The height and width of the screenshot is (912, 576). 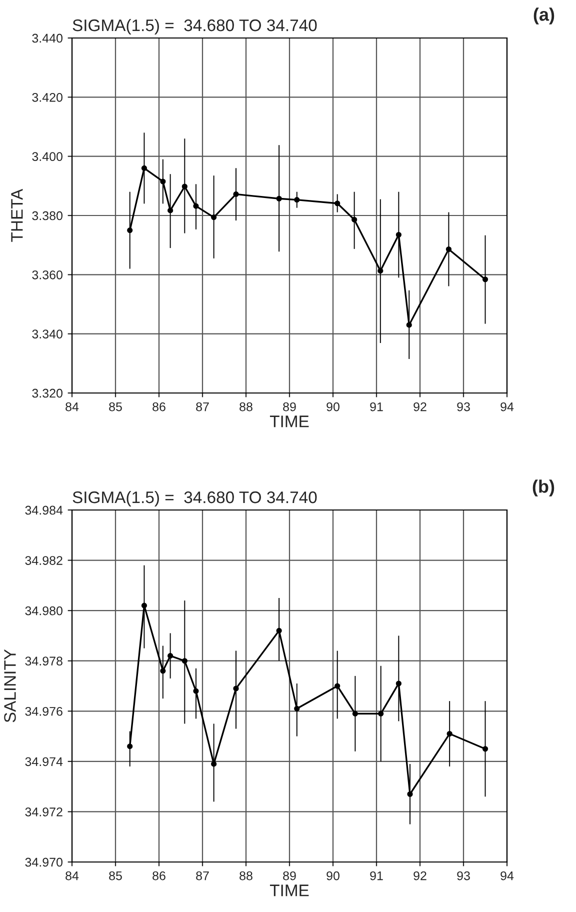 What do you see at coordinates (10, 685) in the screenshot?
I see `y-axis-title: SALINITY` at bounding box center [10, 685].